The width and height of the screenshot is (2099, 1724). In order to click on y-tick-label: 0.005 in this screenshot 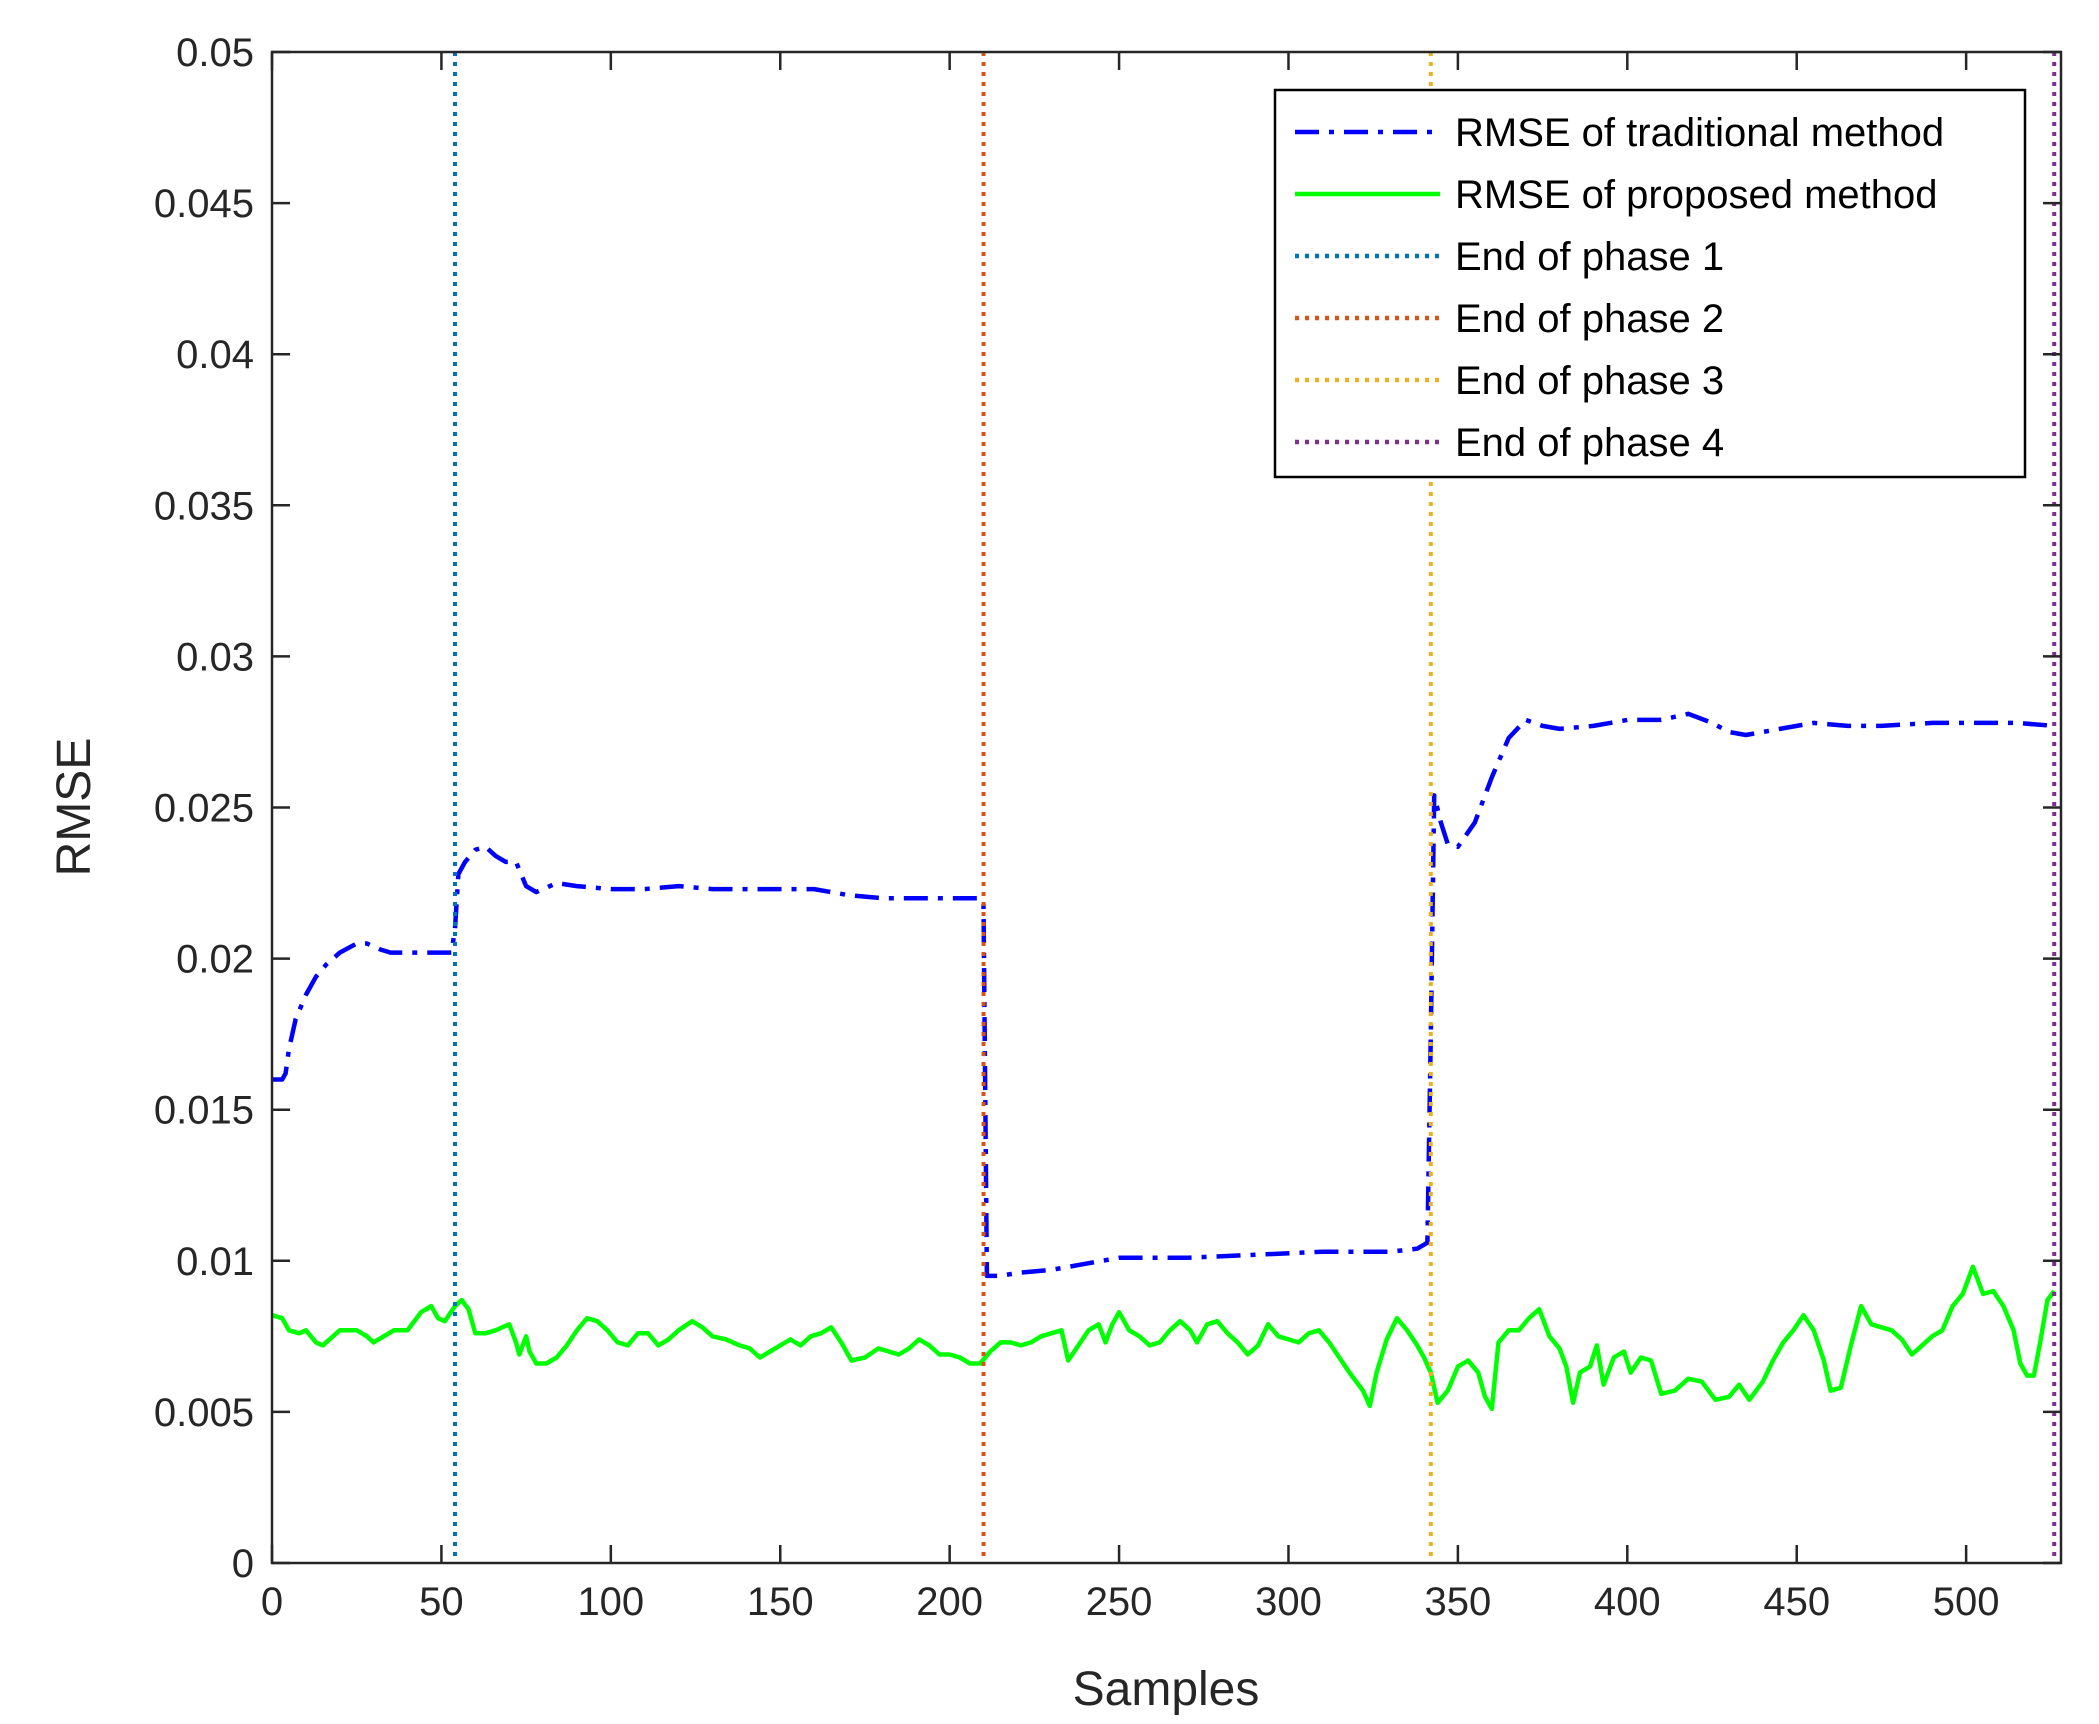, I will do `click(204, 1413)`.